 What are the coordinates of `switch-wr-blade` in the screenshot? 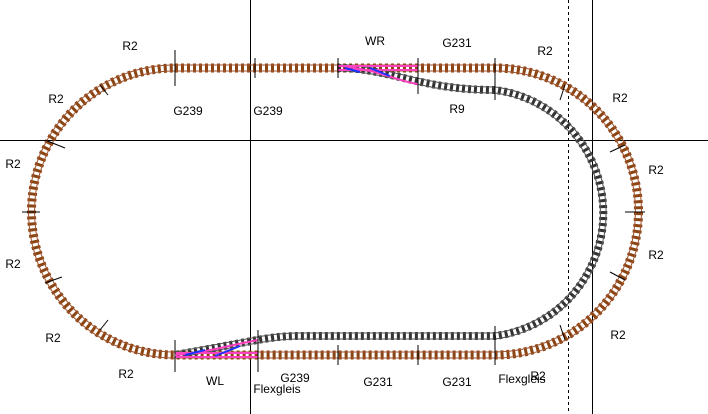 It's located at (367, 72).